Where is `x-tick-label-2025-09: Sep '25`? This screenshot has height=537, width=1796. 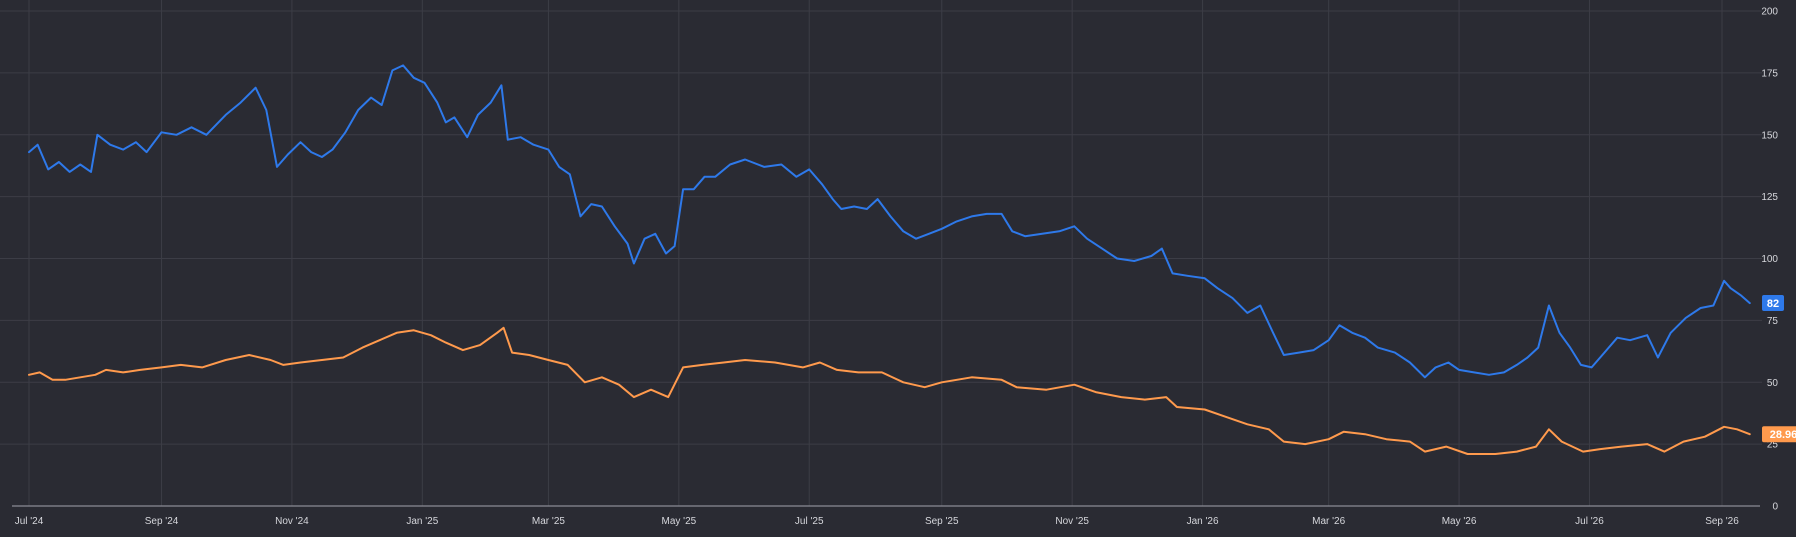 x-tick-label-2025-09: Sep '25 is located at coordinates (942, 521).